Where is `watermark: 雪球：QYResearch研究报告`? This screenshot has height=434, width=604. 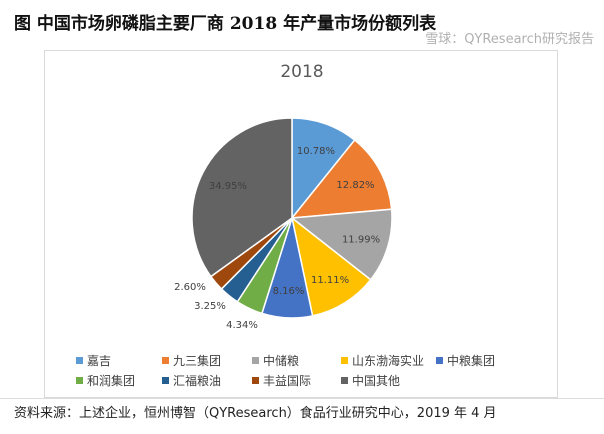 watermark: 雪球：QYResearch研究报告 is located at coordinates (509, 39).